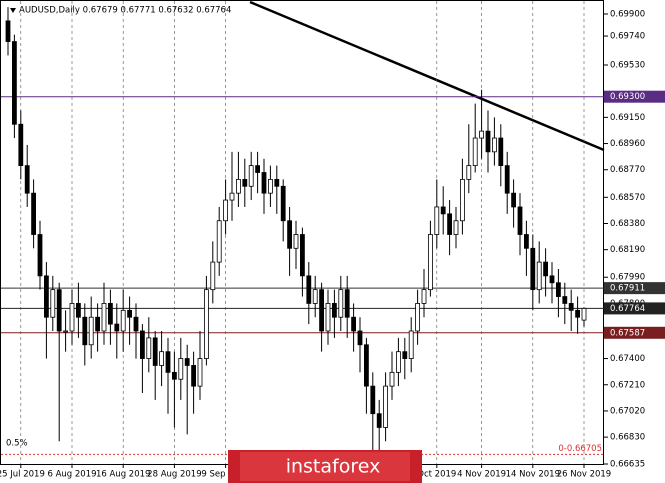  Describe the element at coordinates (627, 65) in the screenshot. I see `y-tick-label: 0.69530` at that location.